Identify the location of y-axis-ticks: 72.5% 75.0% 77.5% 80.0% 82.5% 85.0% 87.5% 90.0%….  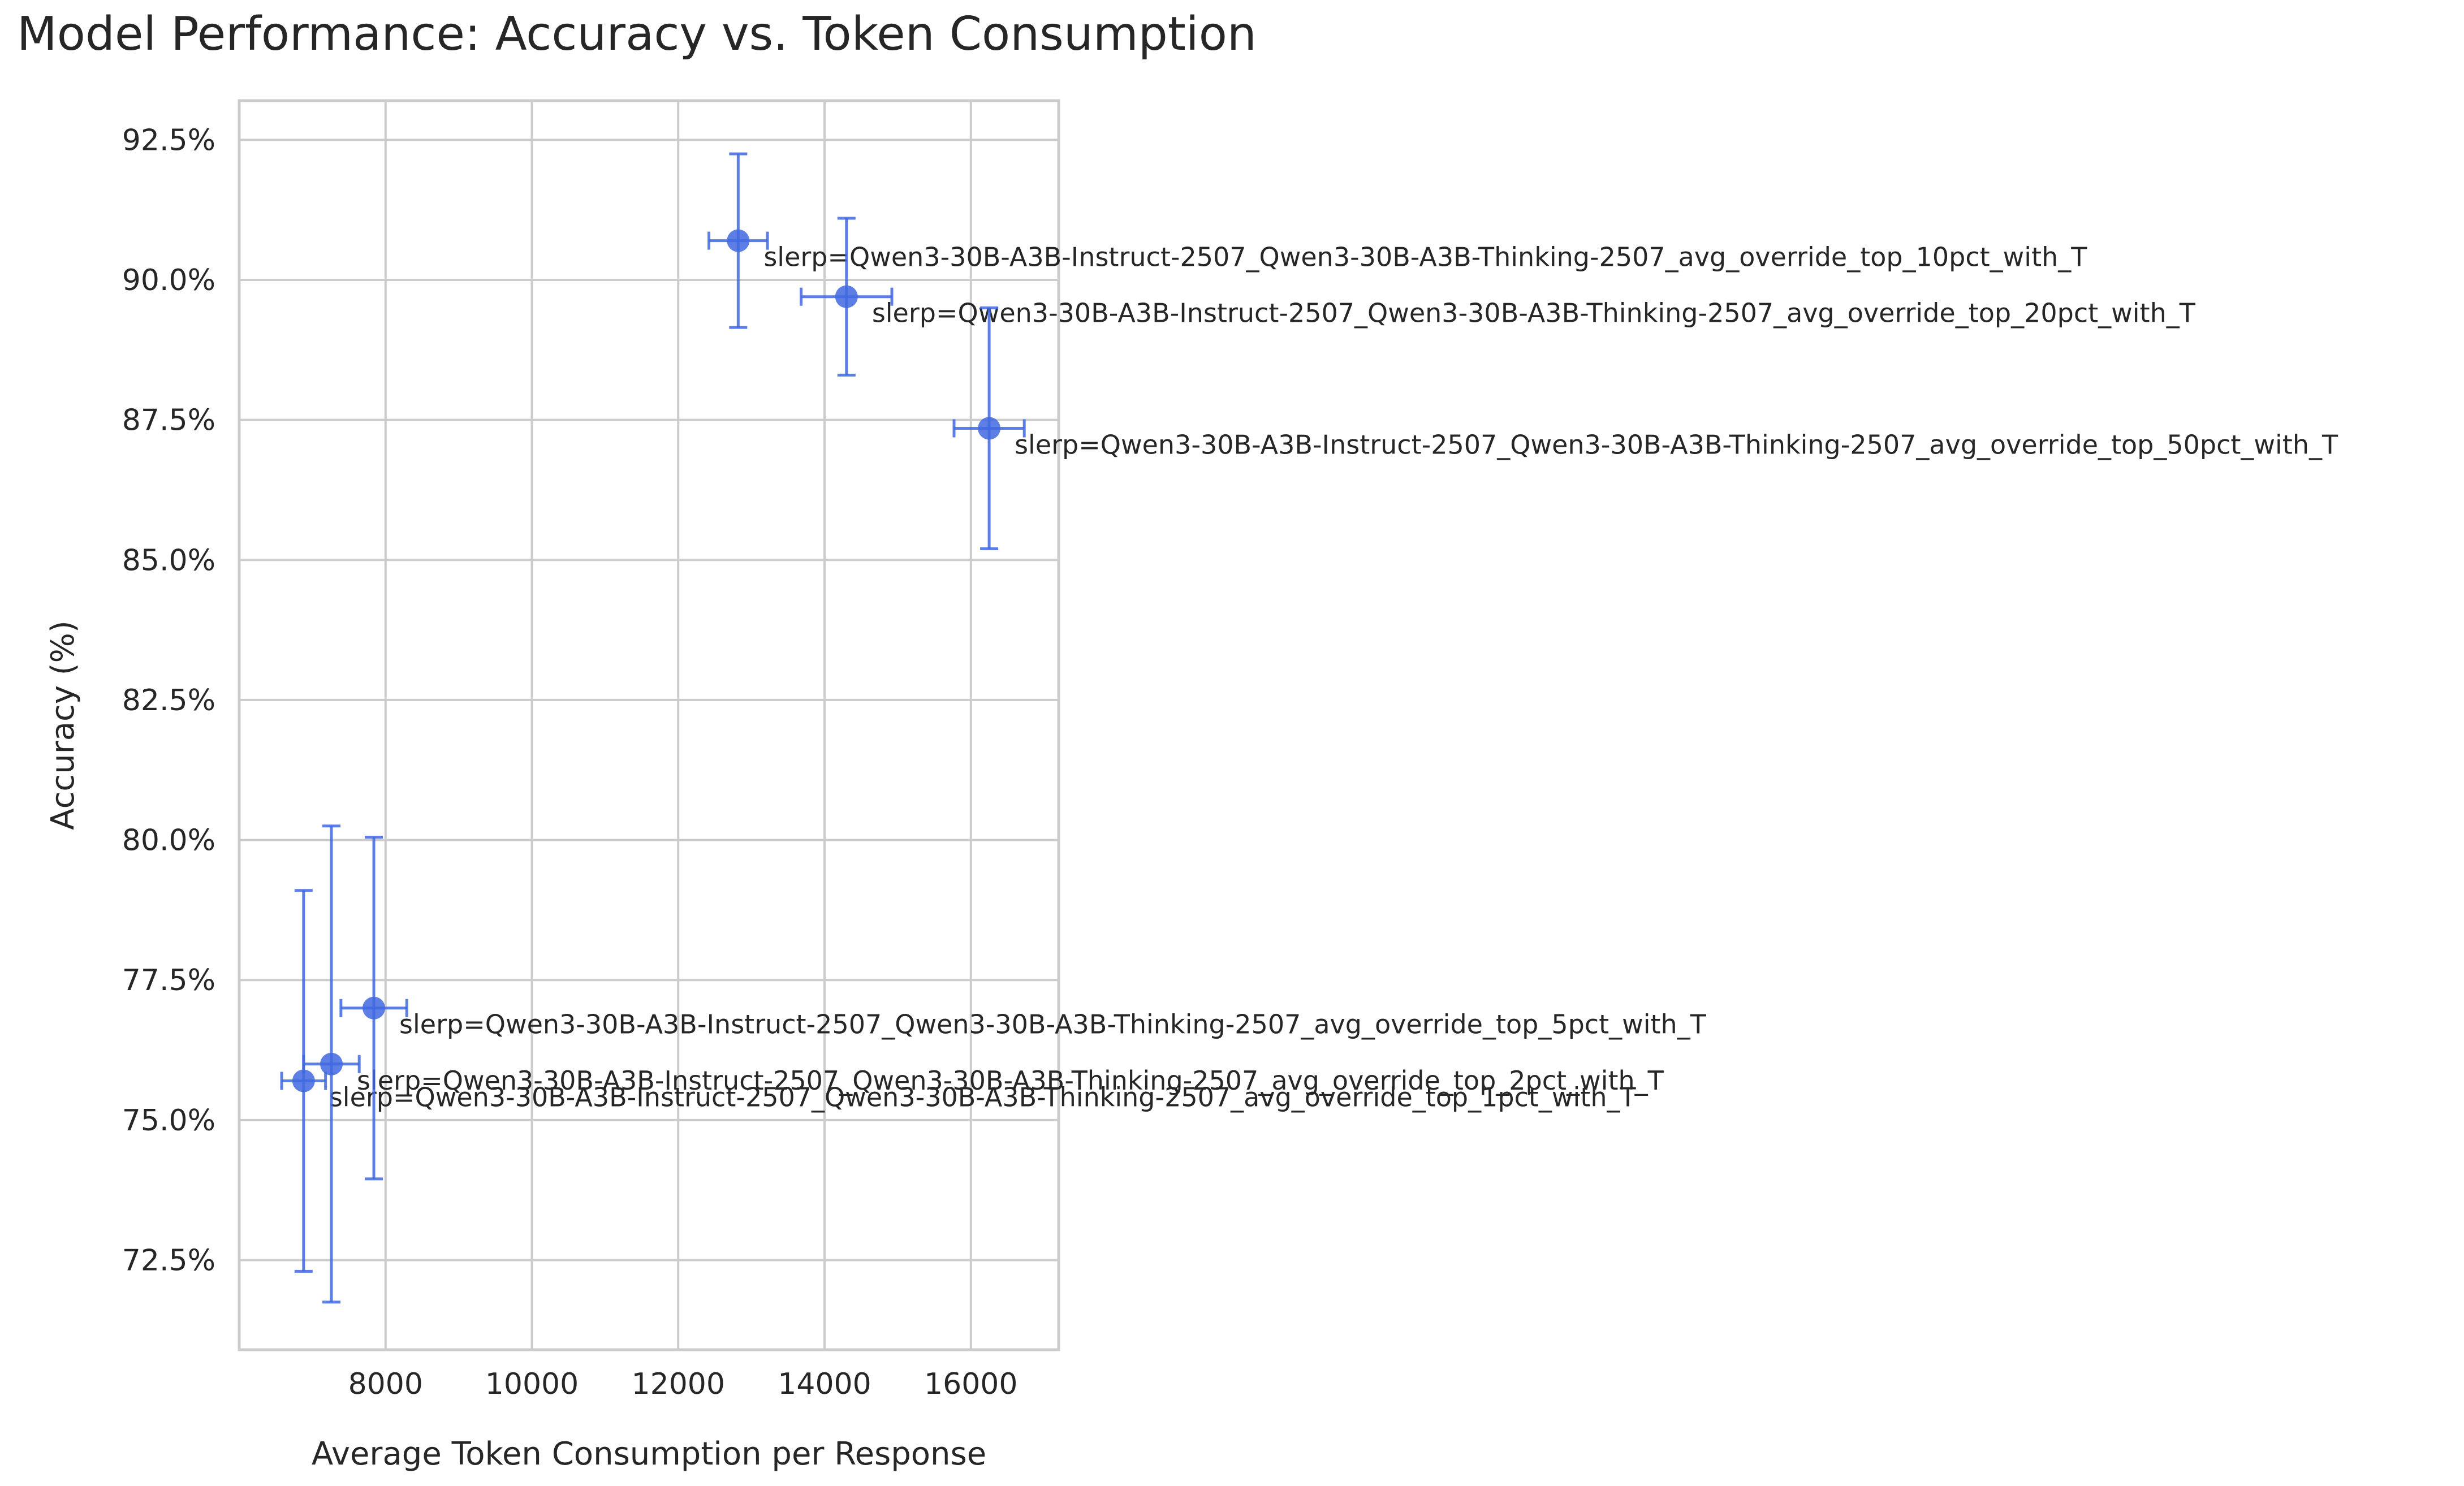
(169, 700).